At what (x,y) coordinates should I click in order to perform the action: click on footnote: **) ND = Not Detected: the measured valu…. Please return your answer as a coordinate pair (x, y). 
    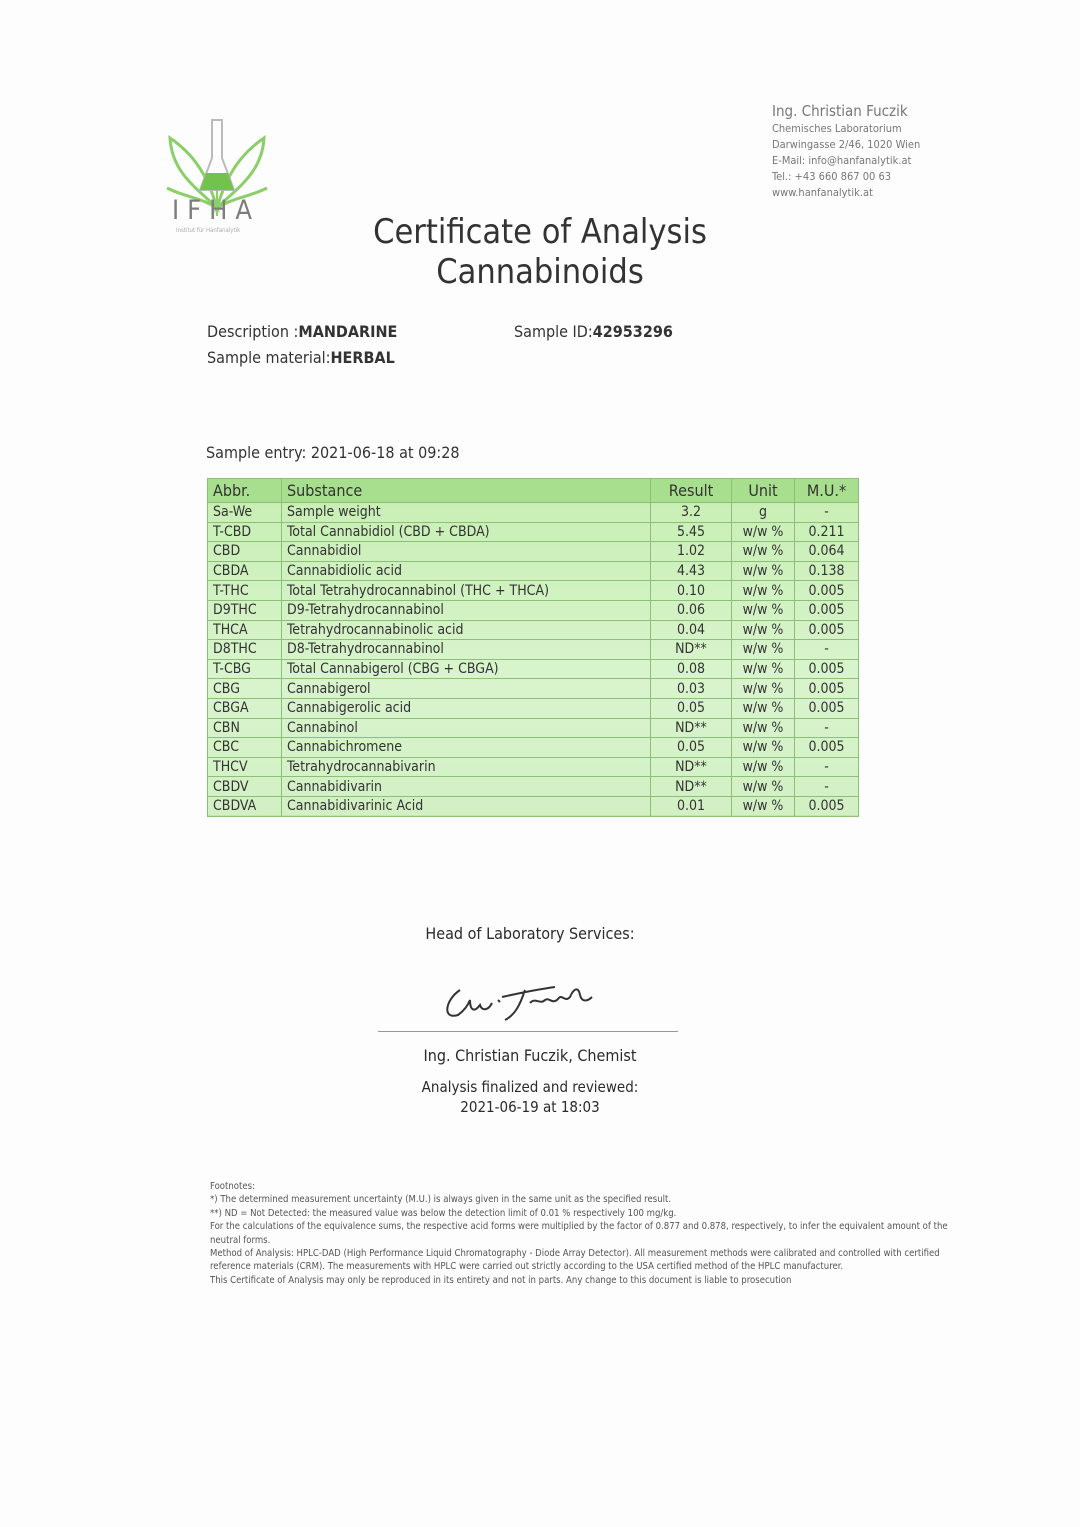
    Looking at the image, I should click on (443, 1213).